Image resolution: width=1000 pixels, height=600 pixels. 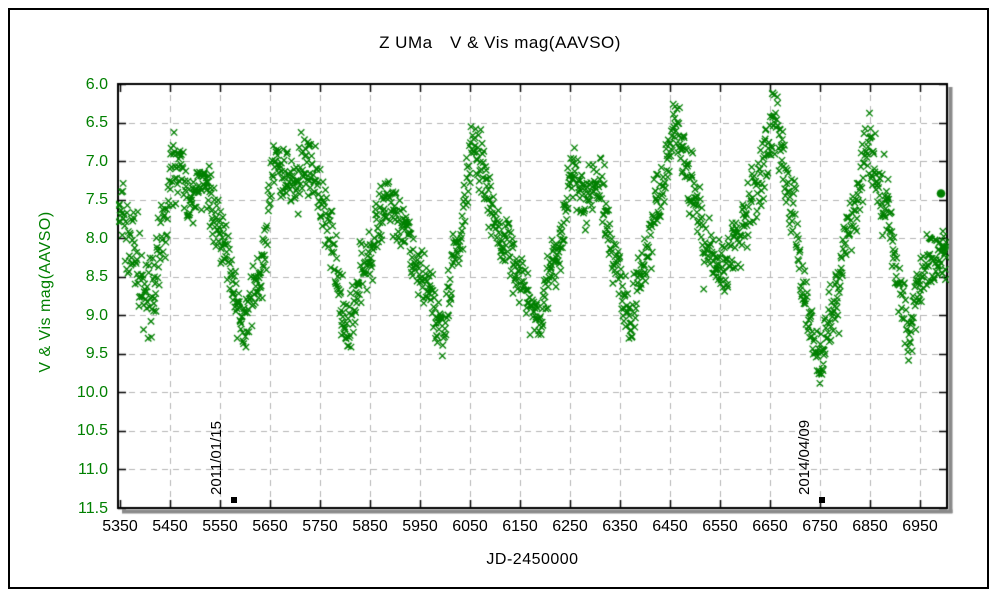 What do you see at coordinates (96, 238) in the screenshot?
I see `y-tick-label: 8.0` at bounding box center [96, 238].